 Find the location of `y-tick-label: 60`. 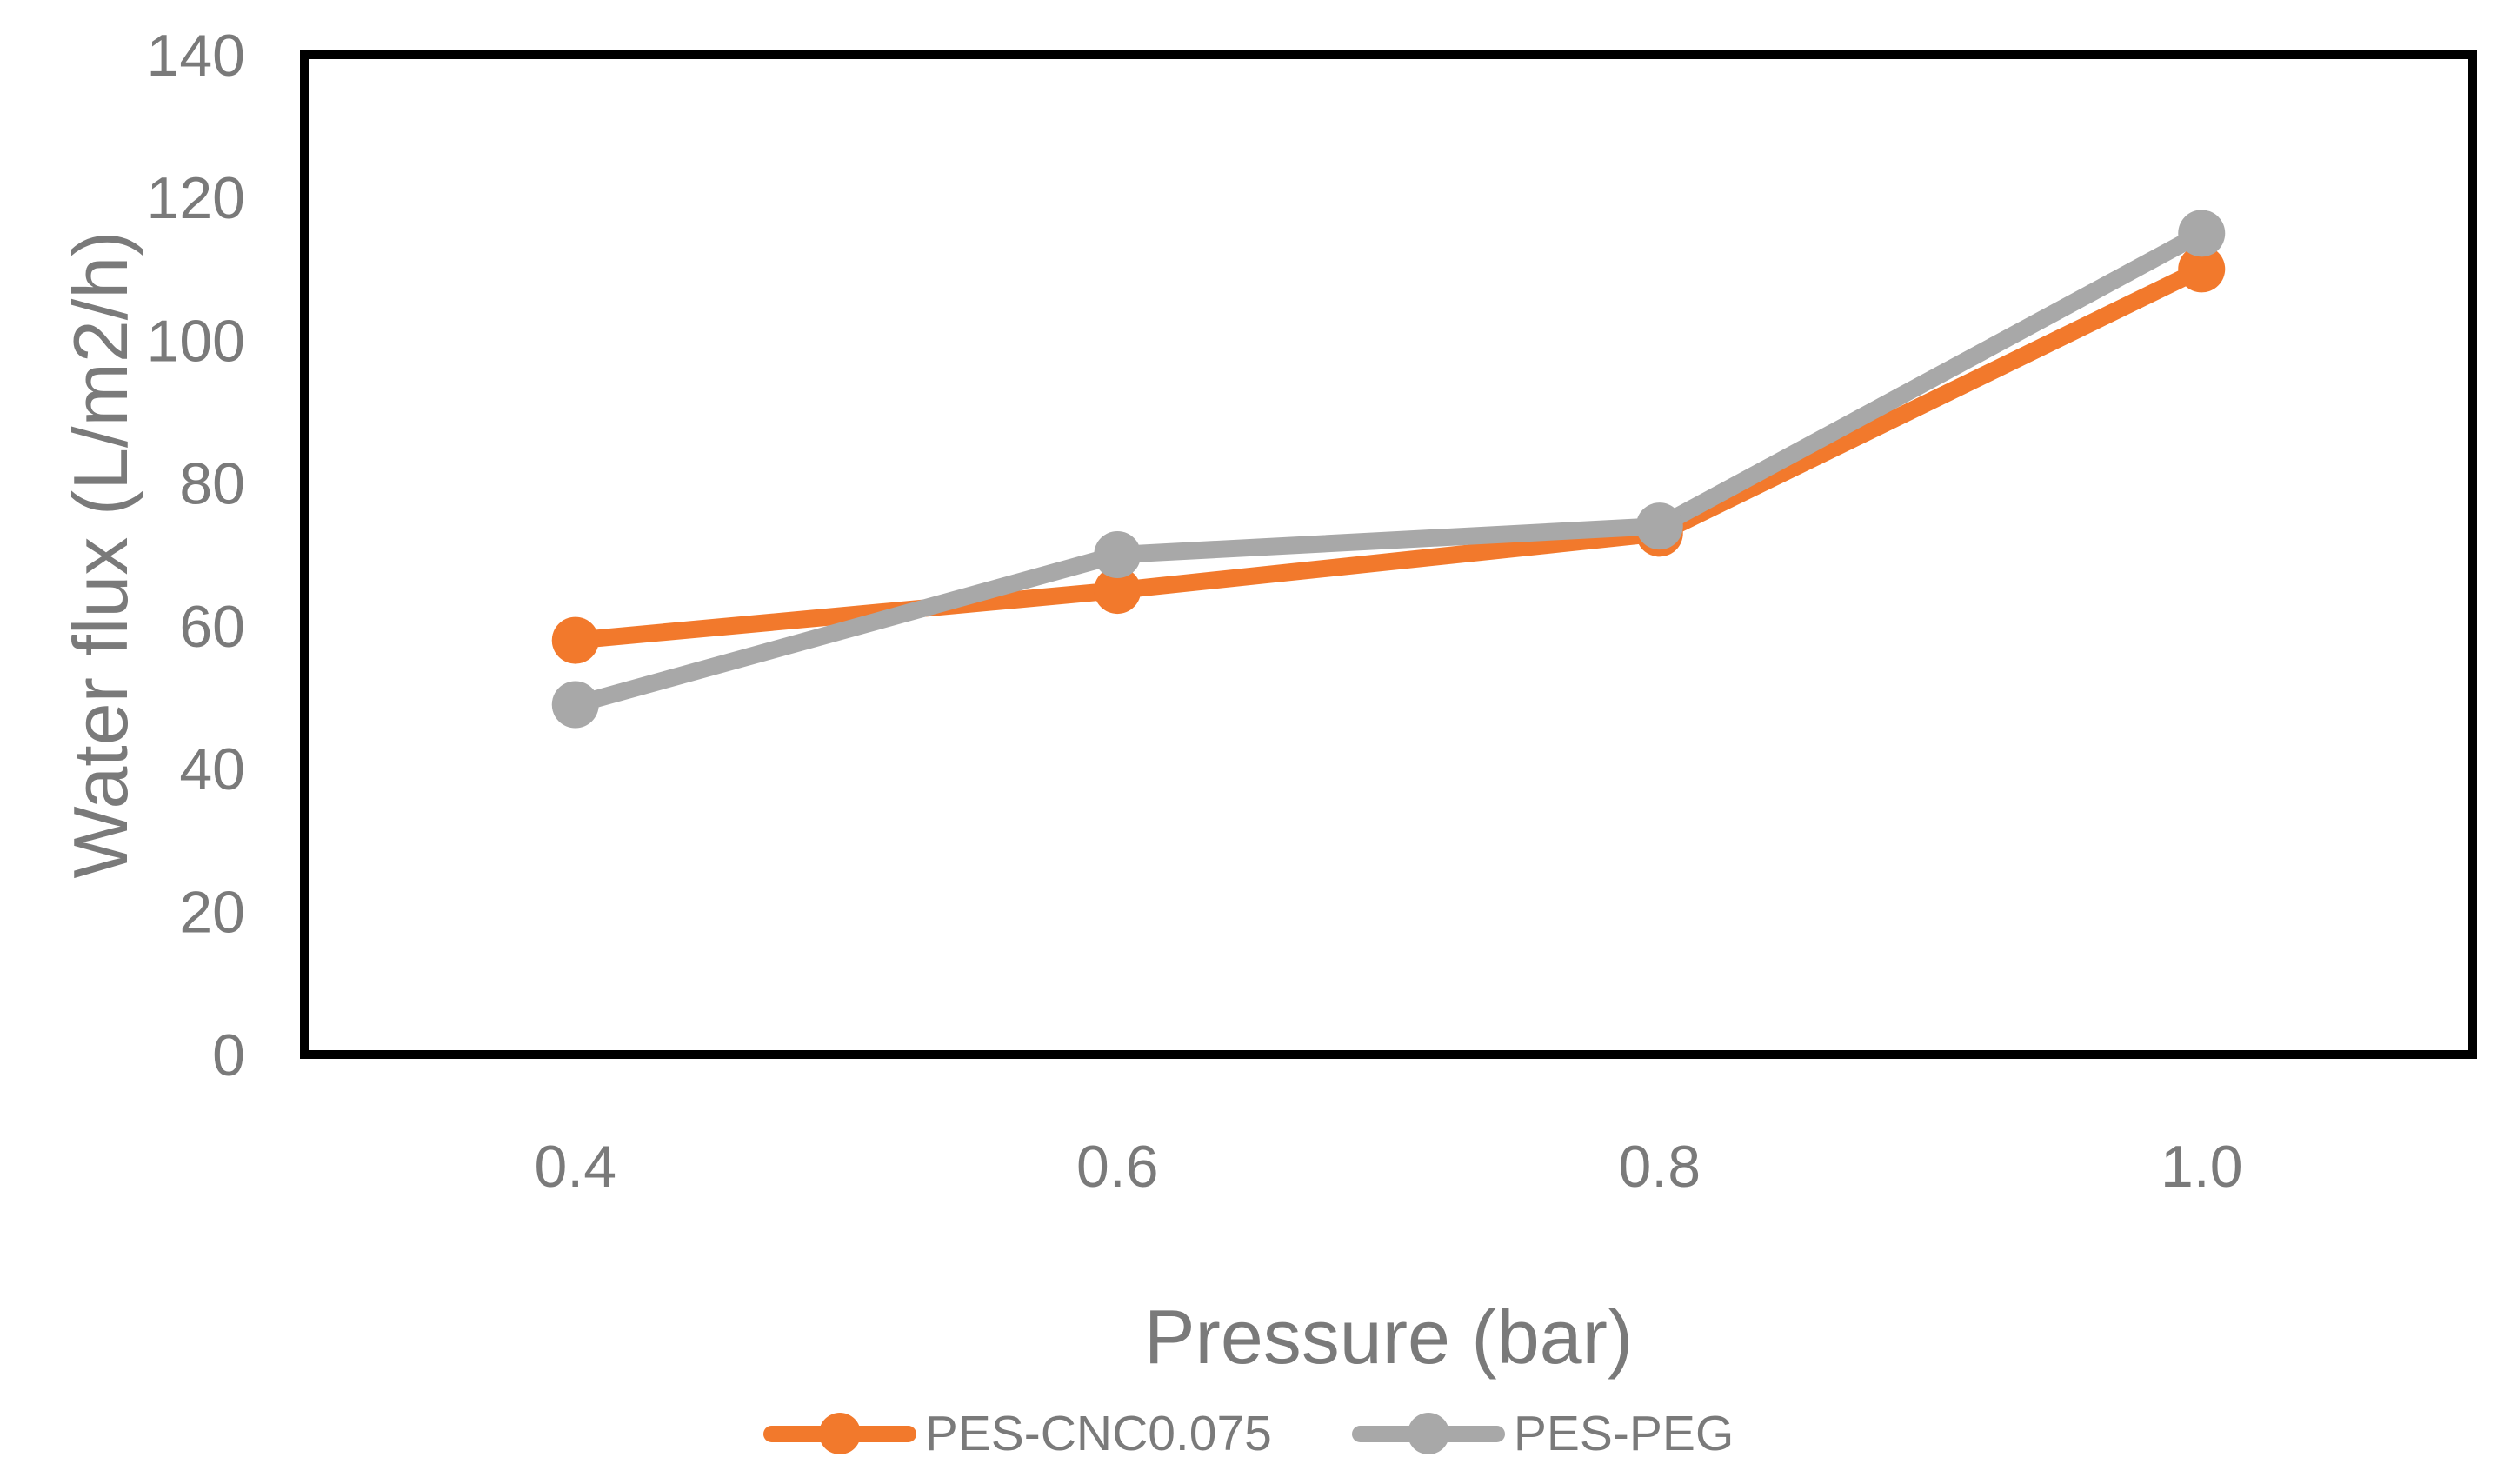

y-tick-label: 60 is located at coordinates (212, 627).